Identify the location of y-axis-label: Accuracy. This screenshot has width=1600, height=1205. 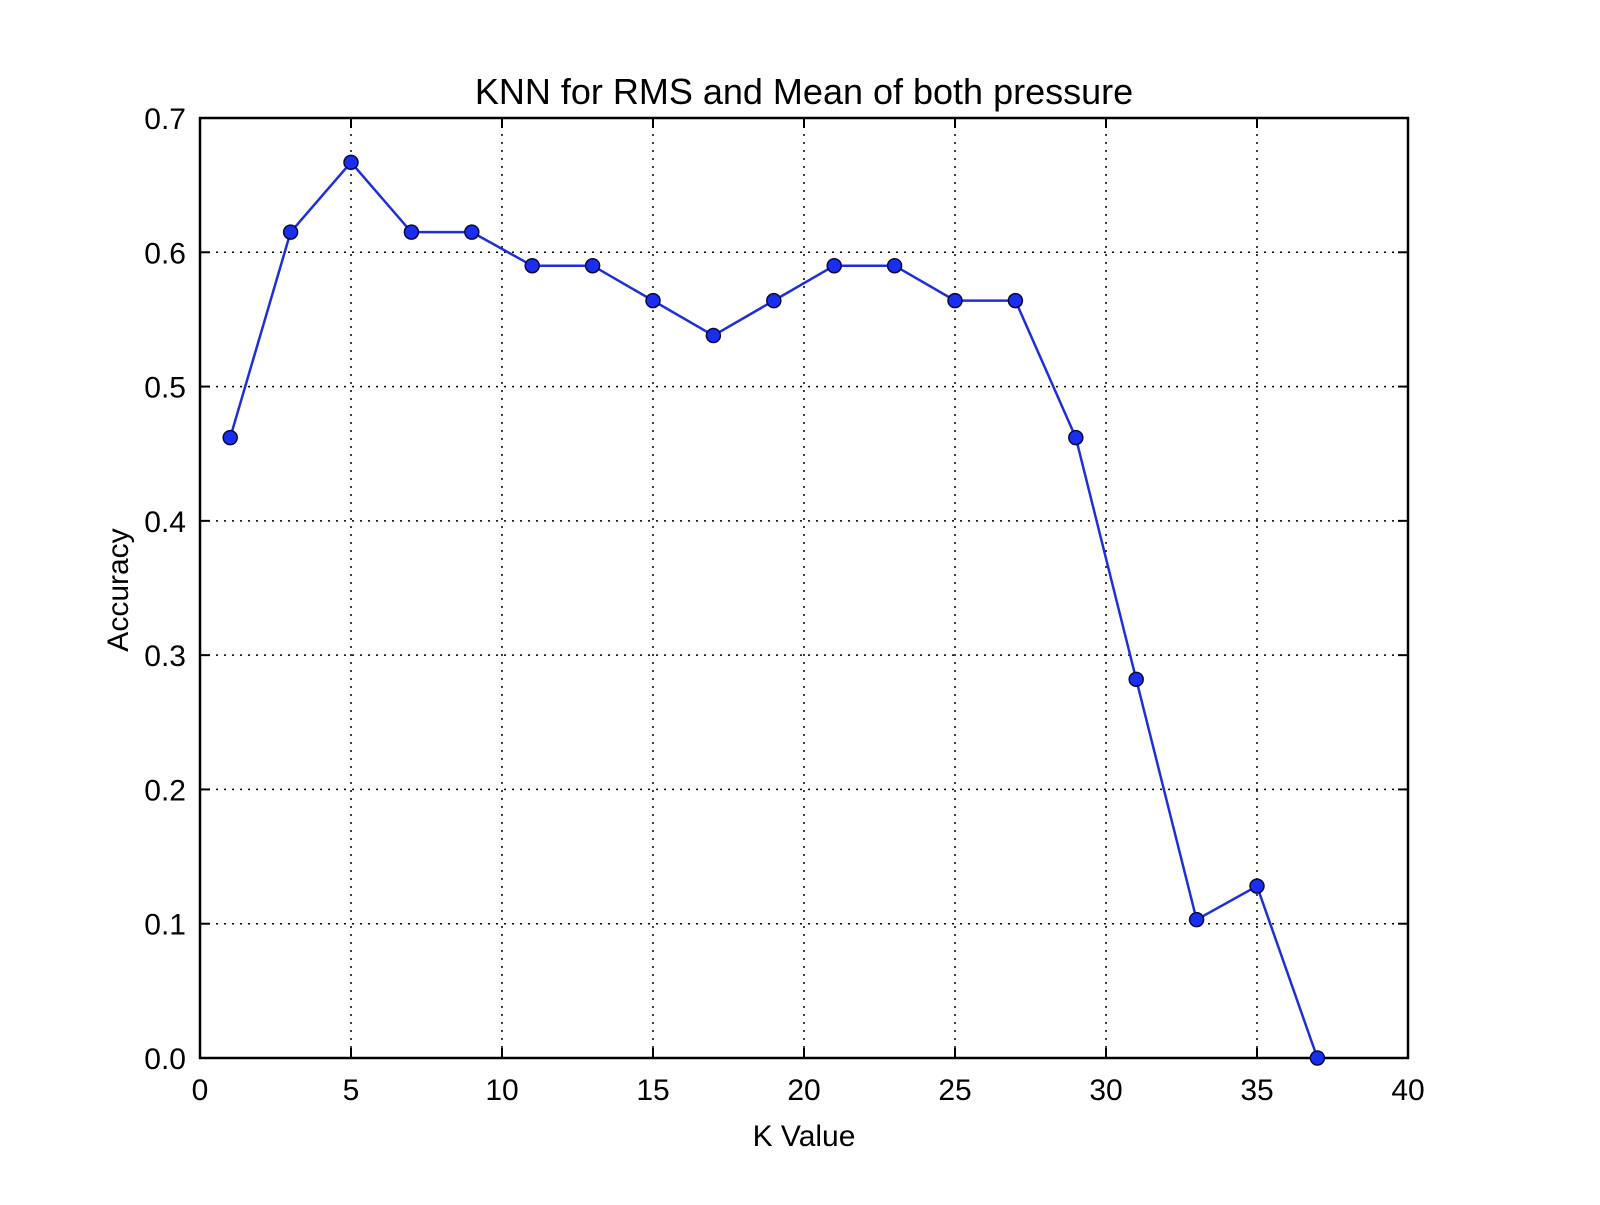
(118, 589).